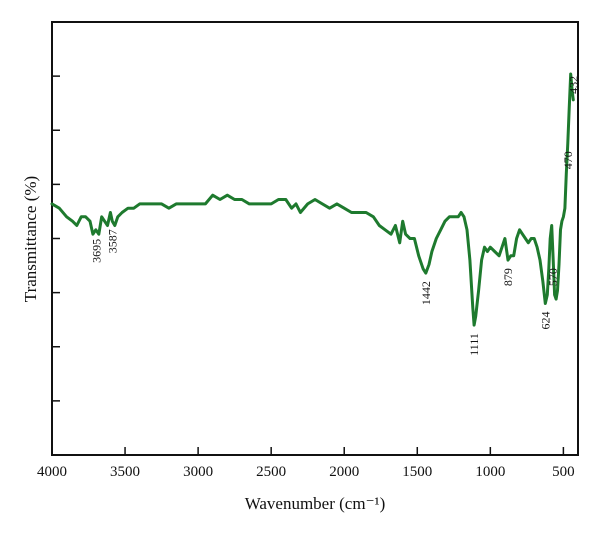 This screenshot has width=600, height=536. I want to click on peak-label: 470, so click(568, 160).